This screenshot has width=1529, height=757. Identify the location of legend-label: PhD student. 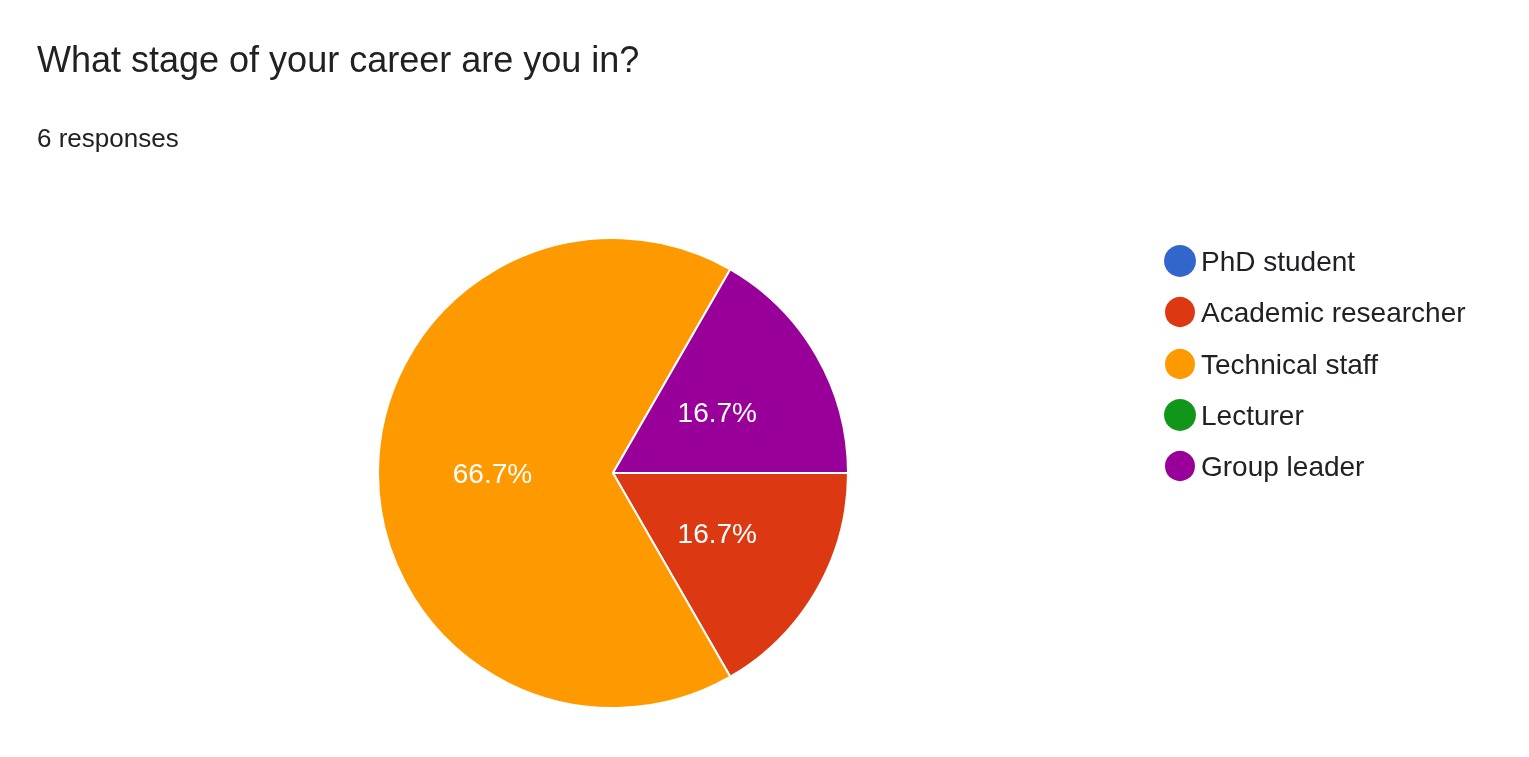
(1278, 261).